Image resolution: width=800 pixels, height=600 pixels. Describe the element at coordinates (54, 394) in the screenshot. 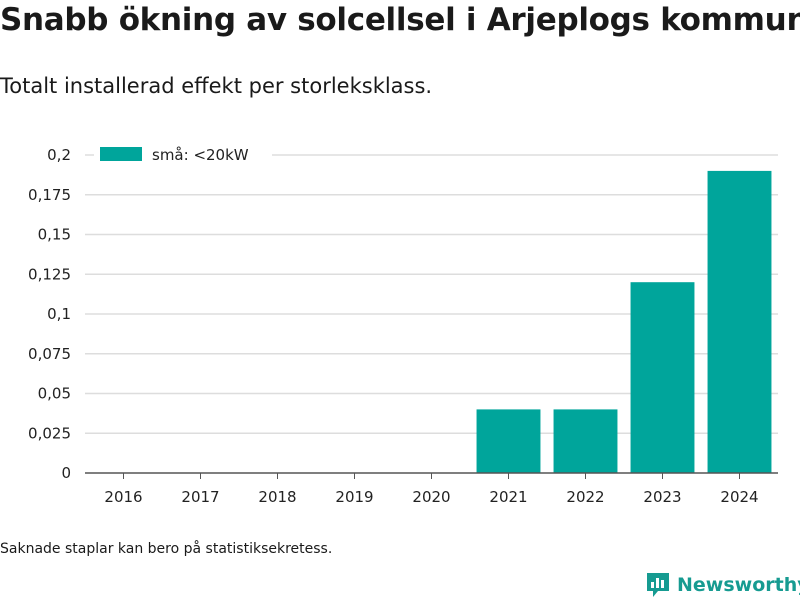

I see `y-tick-label: 0,05` at that location.